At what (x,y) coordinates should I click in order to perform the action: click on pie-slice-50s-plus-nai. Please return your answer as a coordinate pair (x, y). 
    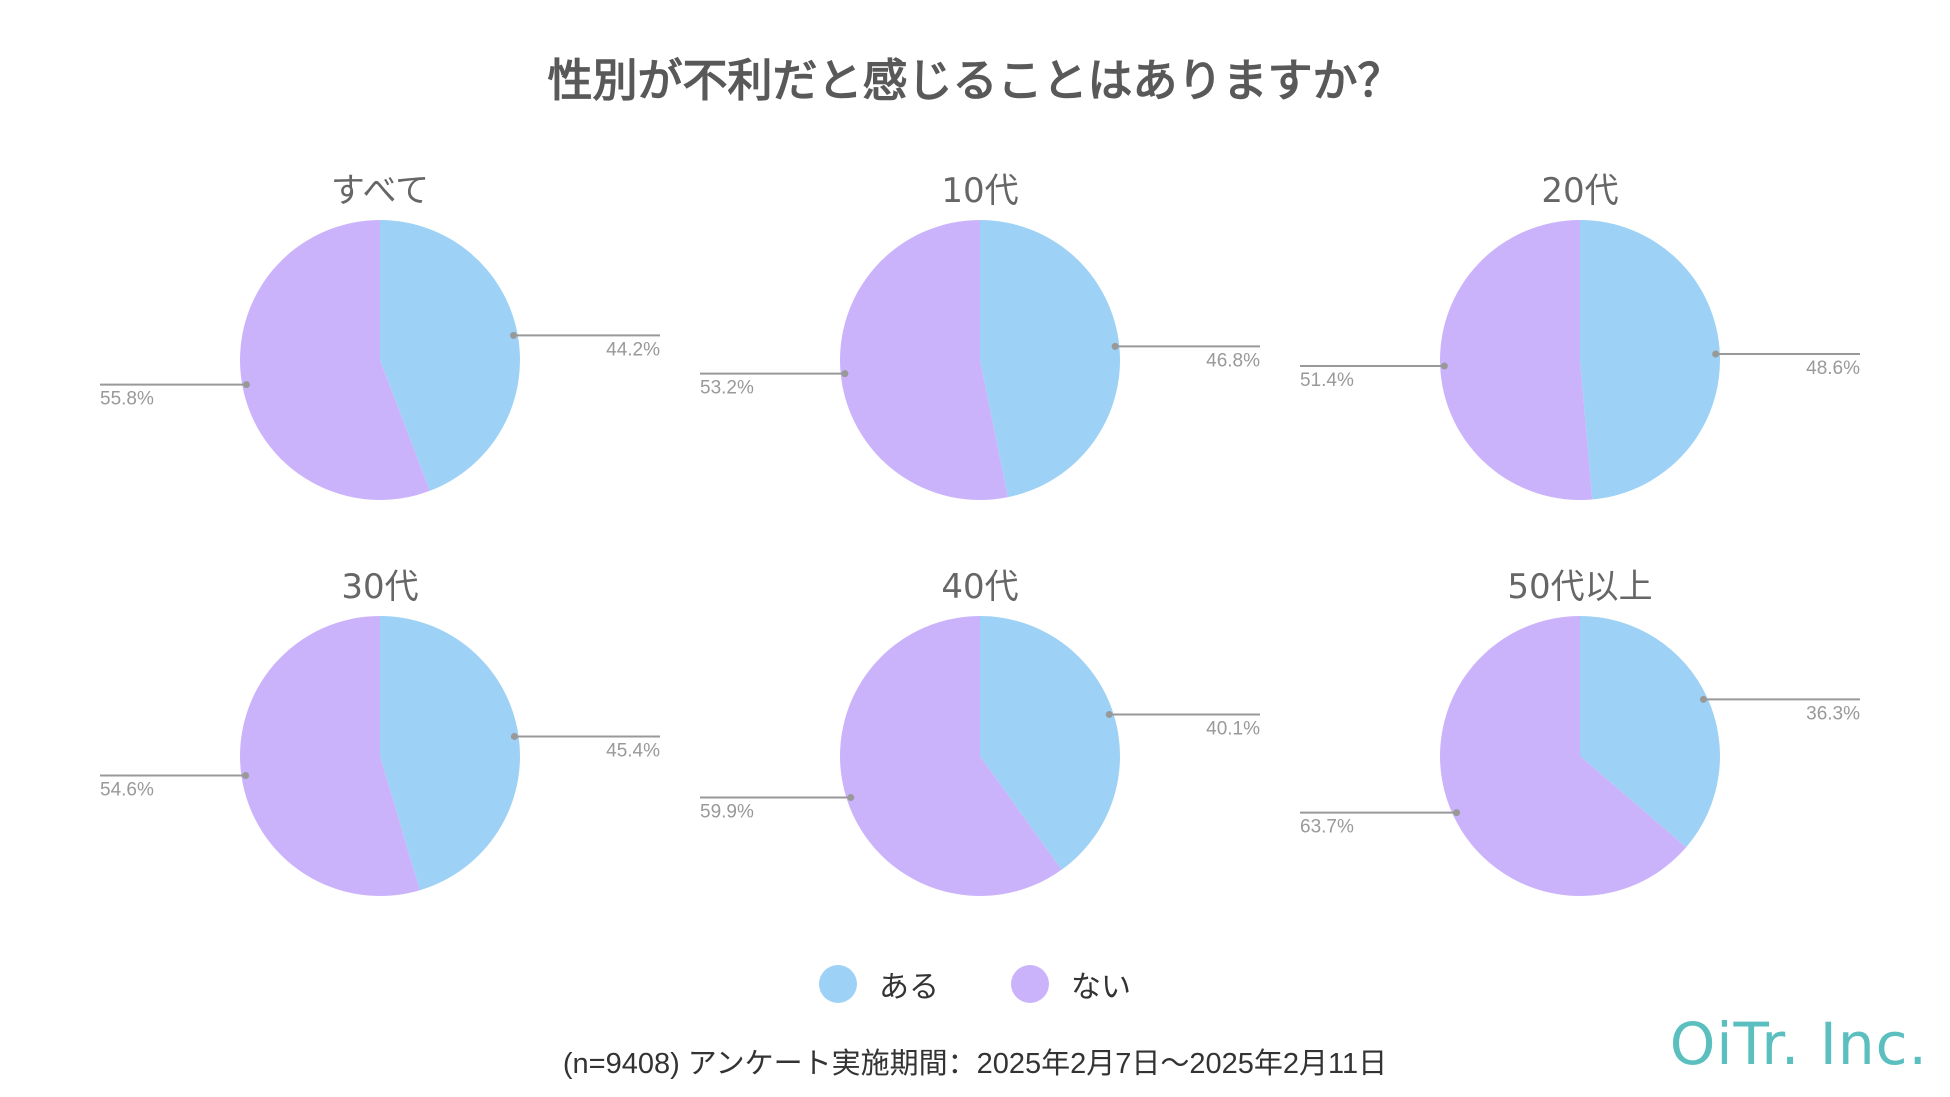
    Looking at the image, I should click on (1563, 756).